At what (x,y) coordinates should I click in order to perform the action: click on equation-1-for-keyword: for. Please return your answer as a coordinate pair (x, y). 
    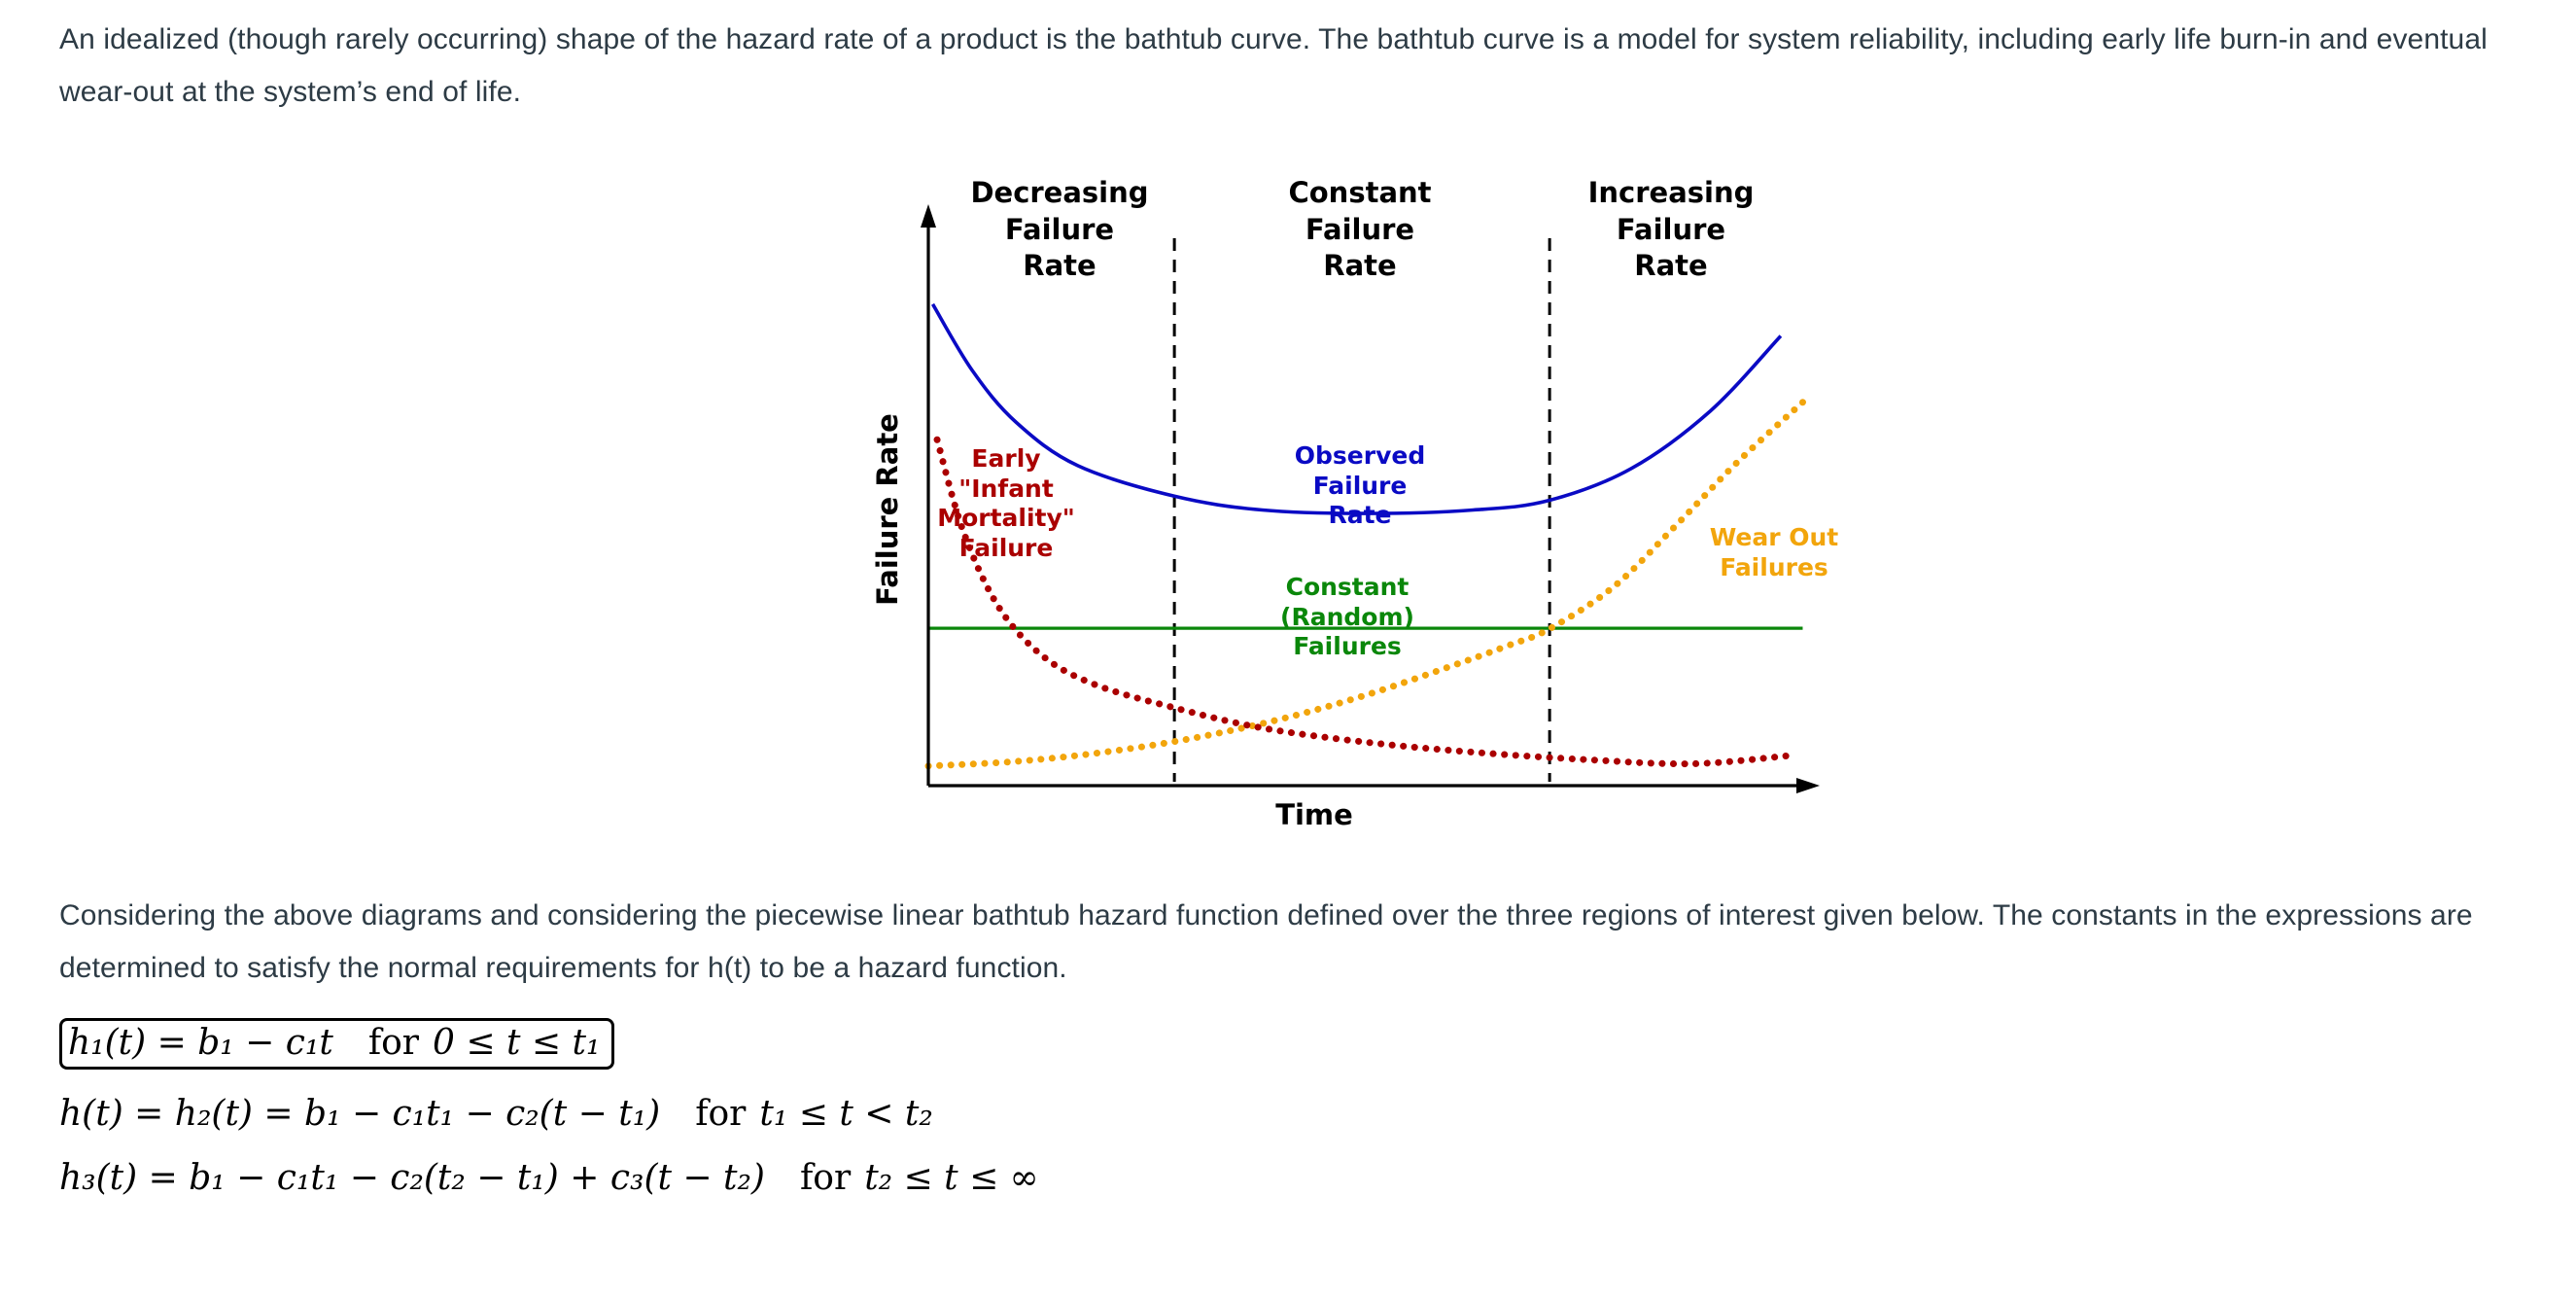
    Looking at the image, I should click on (393, 1043).